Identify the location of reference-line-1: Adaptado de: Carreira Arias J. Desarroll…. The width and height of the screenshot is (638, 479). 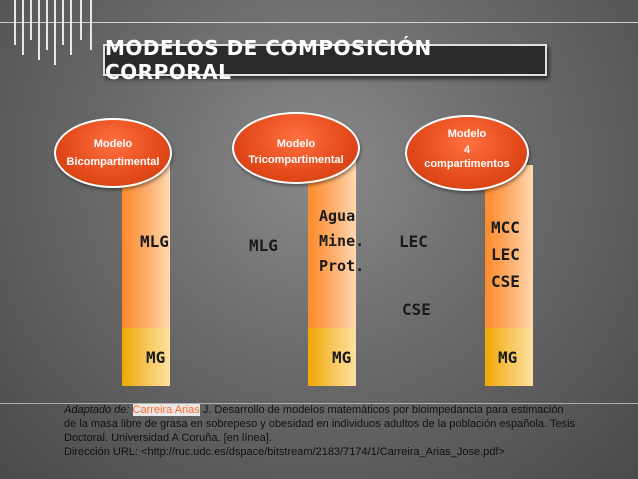
(324, 410).